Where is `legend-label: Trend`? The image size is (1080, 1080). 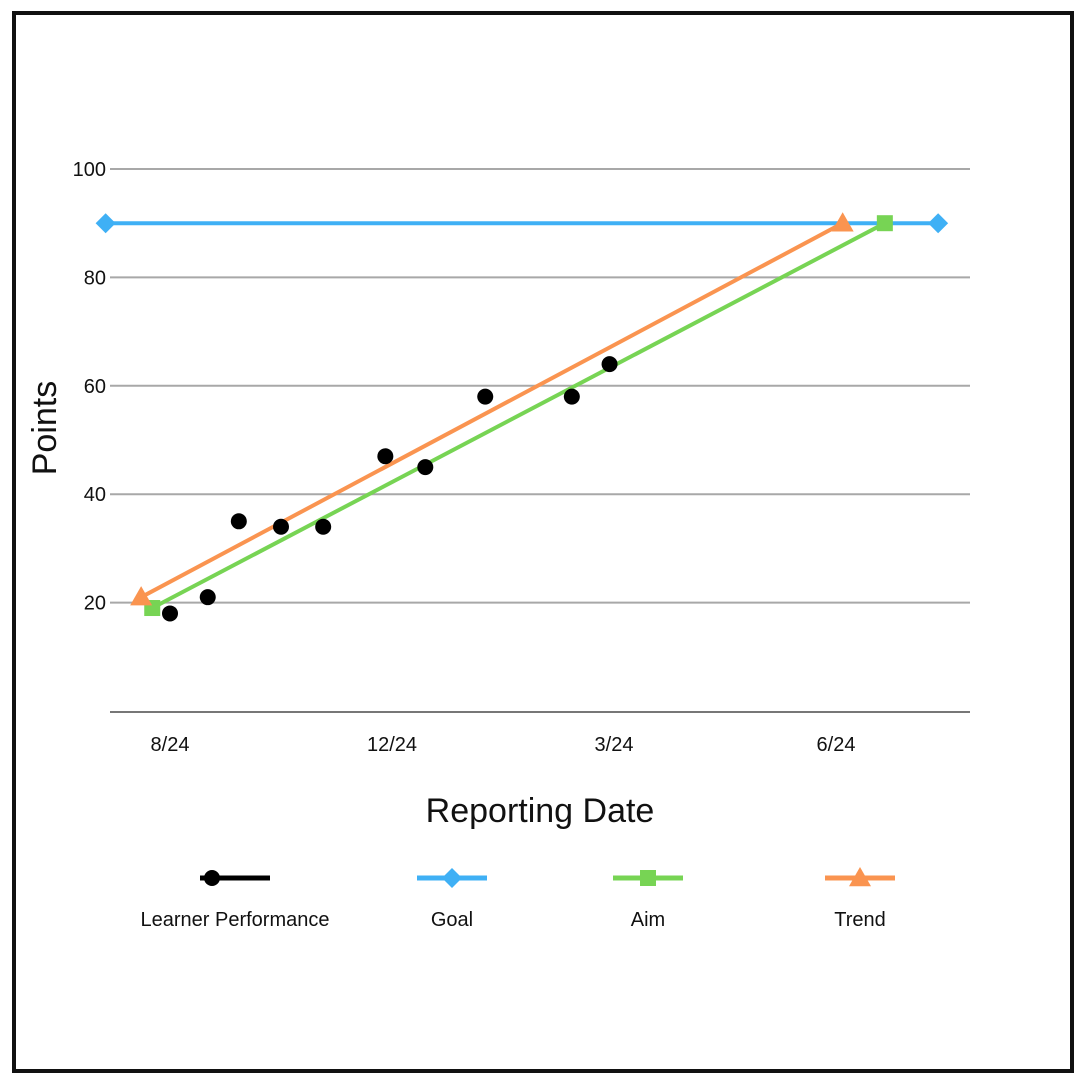
legend-label: Trend is located at coordinates (860, 920).